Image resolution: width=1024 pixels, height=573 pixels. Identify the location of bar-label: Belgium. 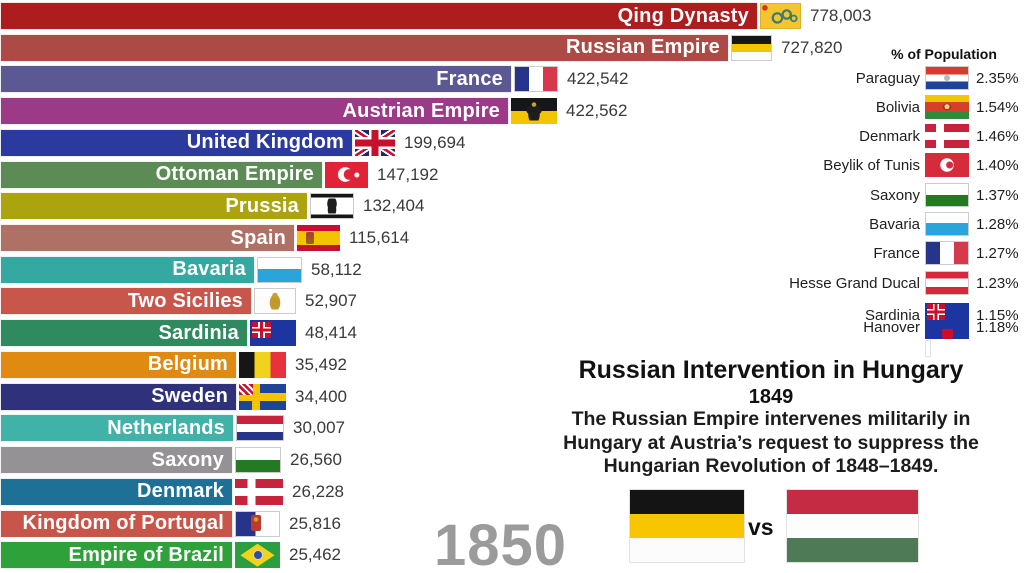
(187, 364).